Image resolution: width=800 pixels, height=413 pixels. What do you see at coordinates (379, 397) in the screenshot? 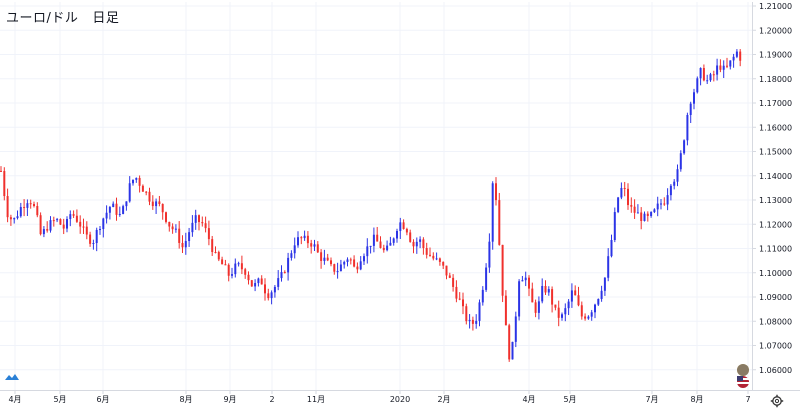
I see `time-axis: 4月 5月 6月 8月 9月 2 11月 2020 2月 4月 5月 7月 8月 7` at bounding box center [379, 397].